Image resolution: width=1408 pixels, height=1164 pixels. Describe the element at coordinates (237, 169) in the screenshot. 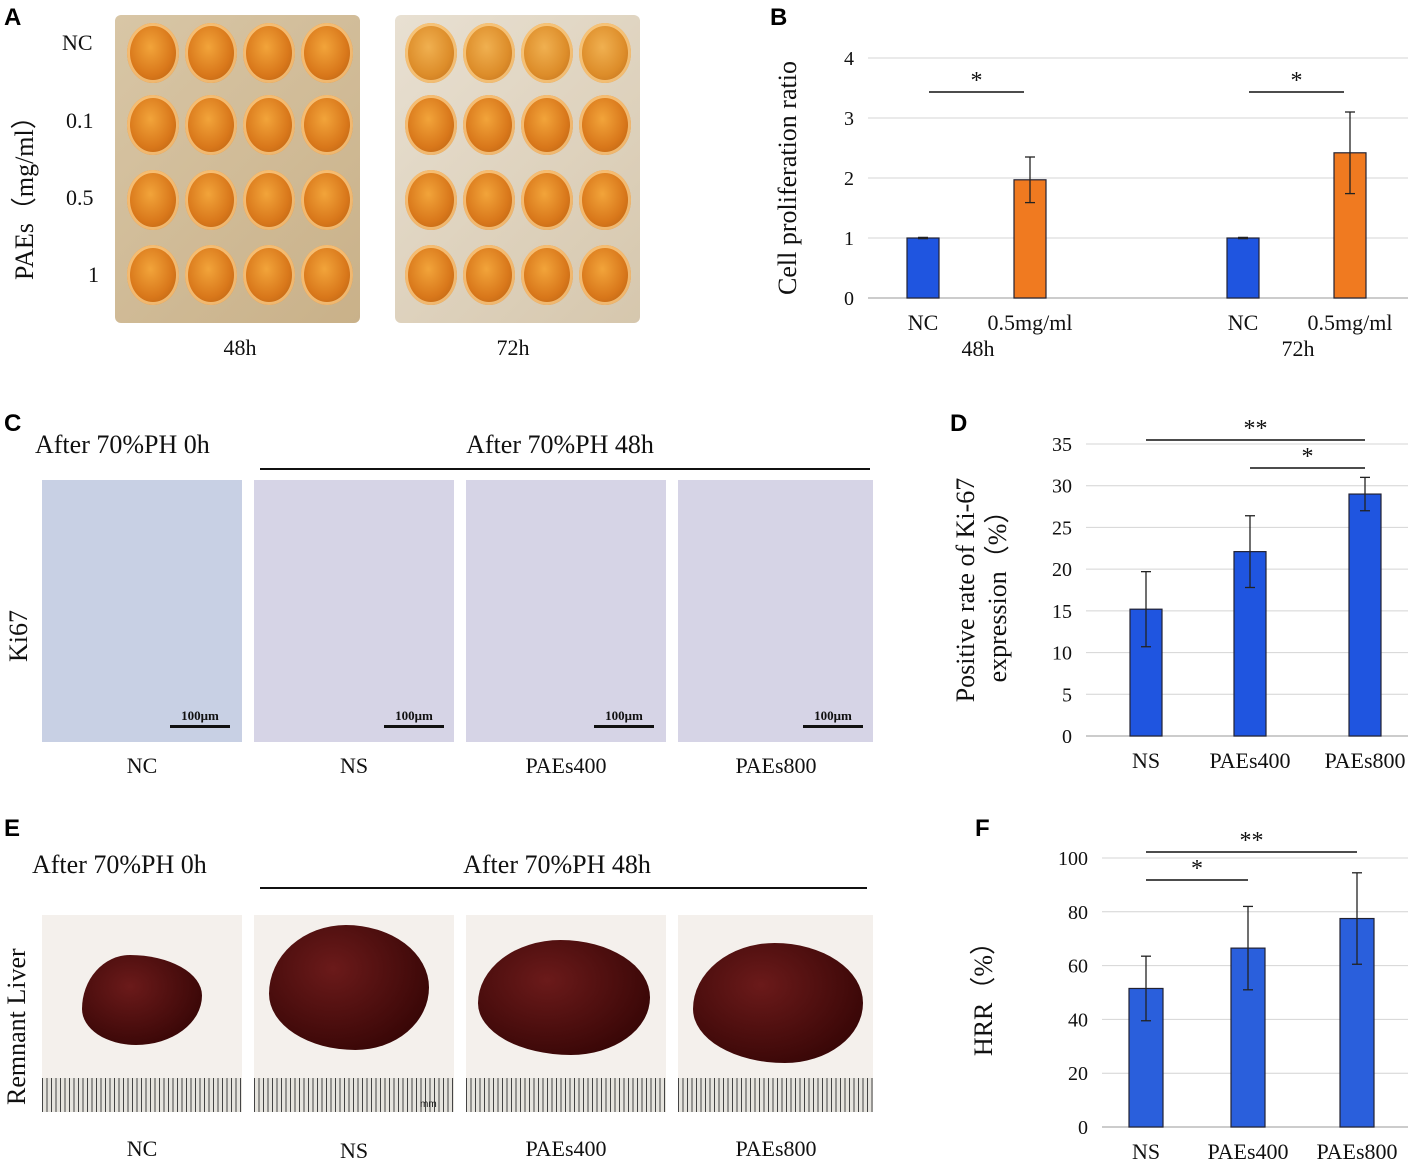

I see `plate-photo-48h` at that location.